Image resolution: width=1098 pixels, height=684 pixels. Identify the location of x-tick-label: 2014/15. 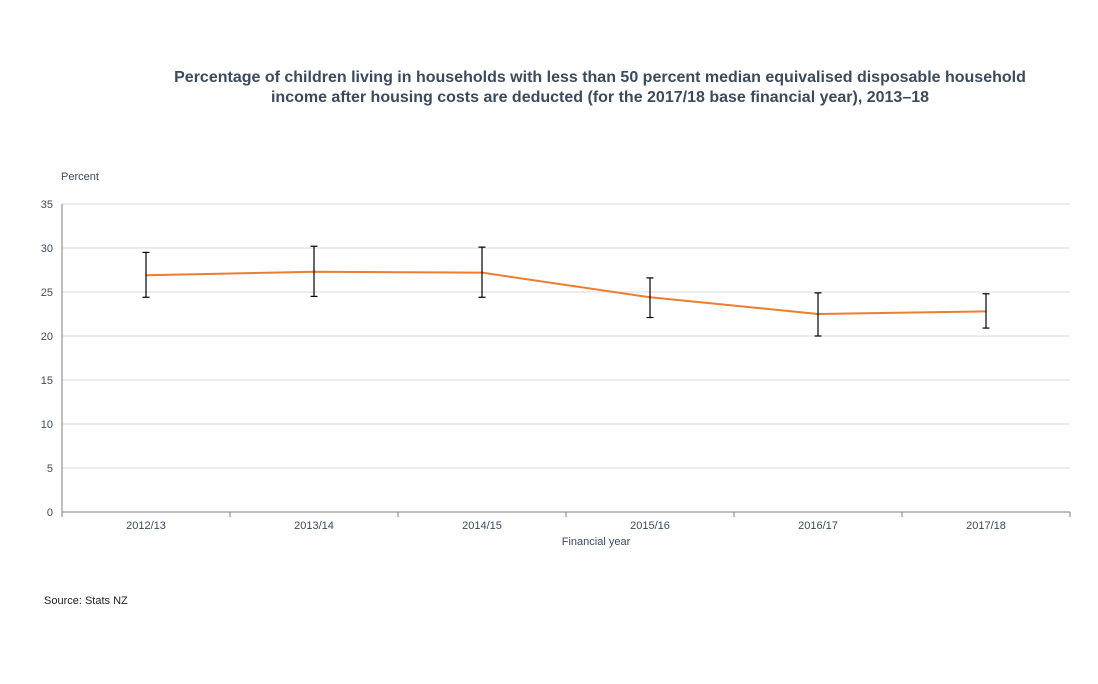
(482, 526).